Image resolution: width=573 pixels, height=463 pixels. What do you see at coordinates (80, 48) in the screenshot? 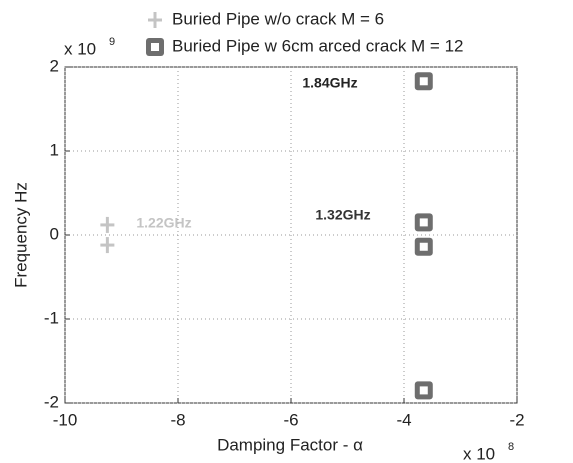
I see `y-multiplier: x 10` at bounding box center [80, 48].